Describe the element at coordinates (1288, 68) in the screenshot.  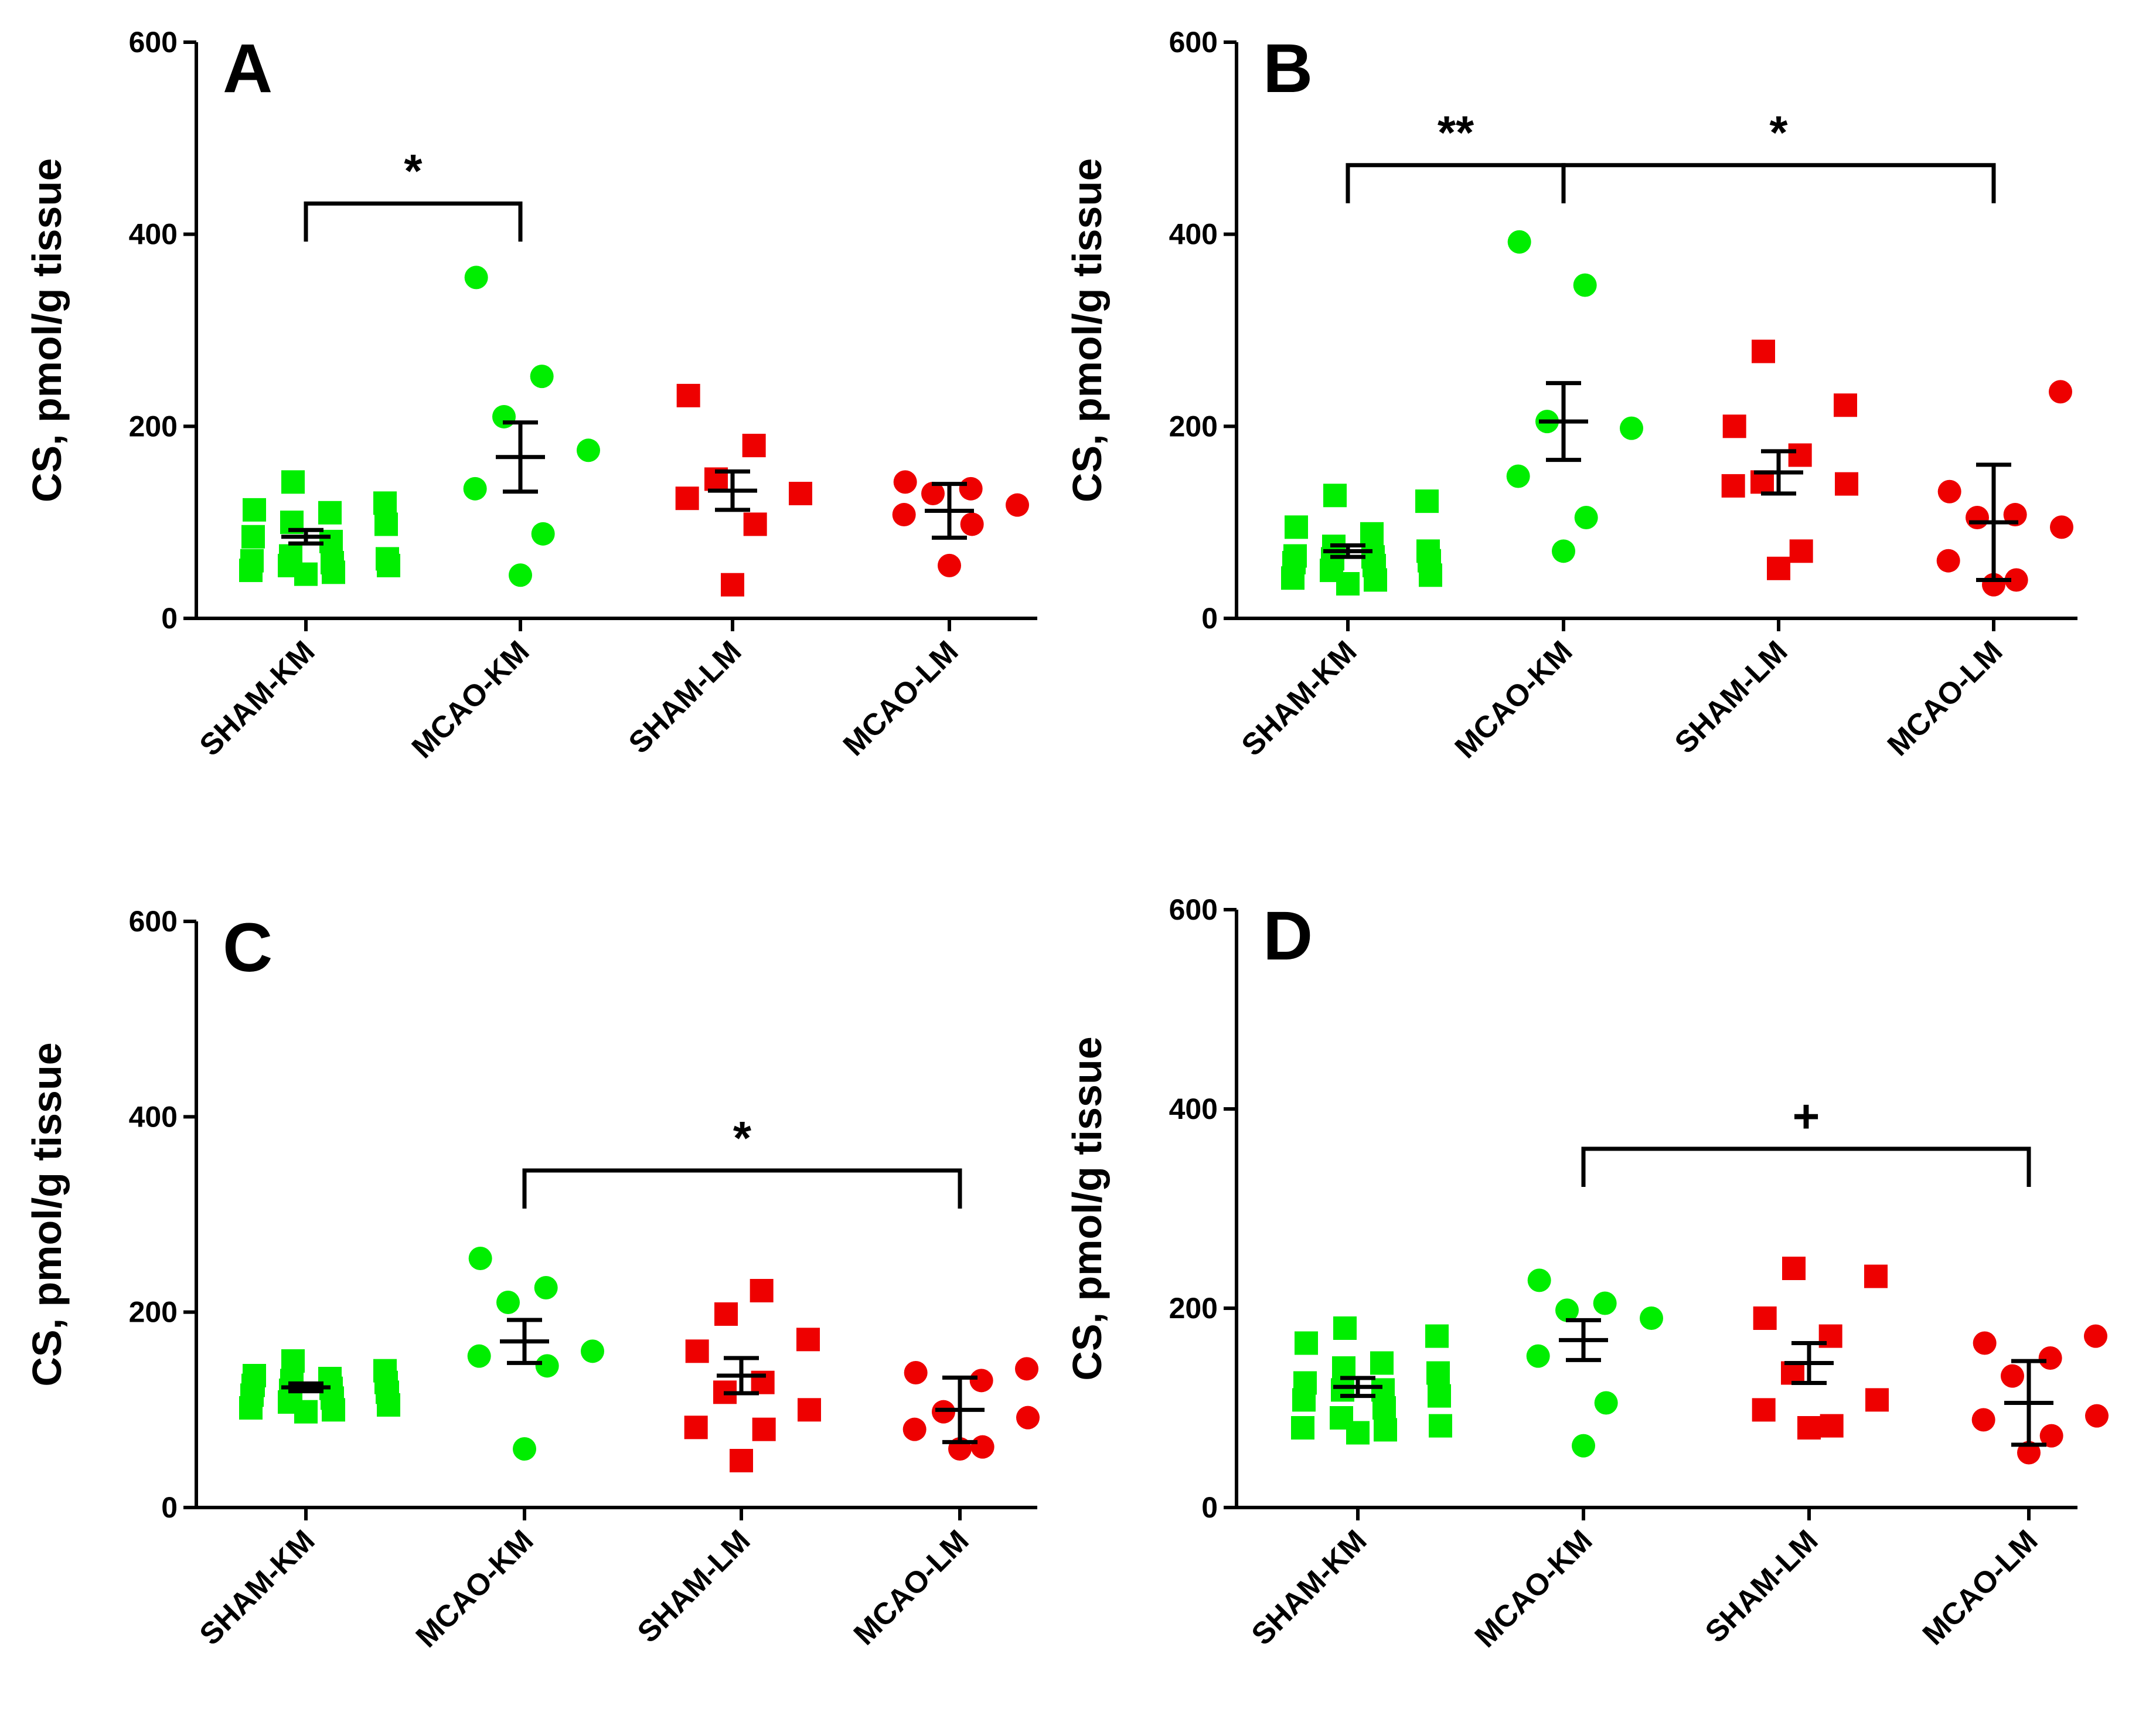
I see `panel-label: B` at that location.